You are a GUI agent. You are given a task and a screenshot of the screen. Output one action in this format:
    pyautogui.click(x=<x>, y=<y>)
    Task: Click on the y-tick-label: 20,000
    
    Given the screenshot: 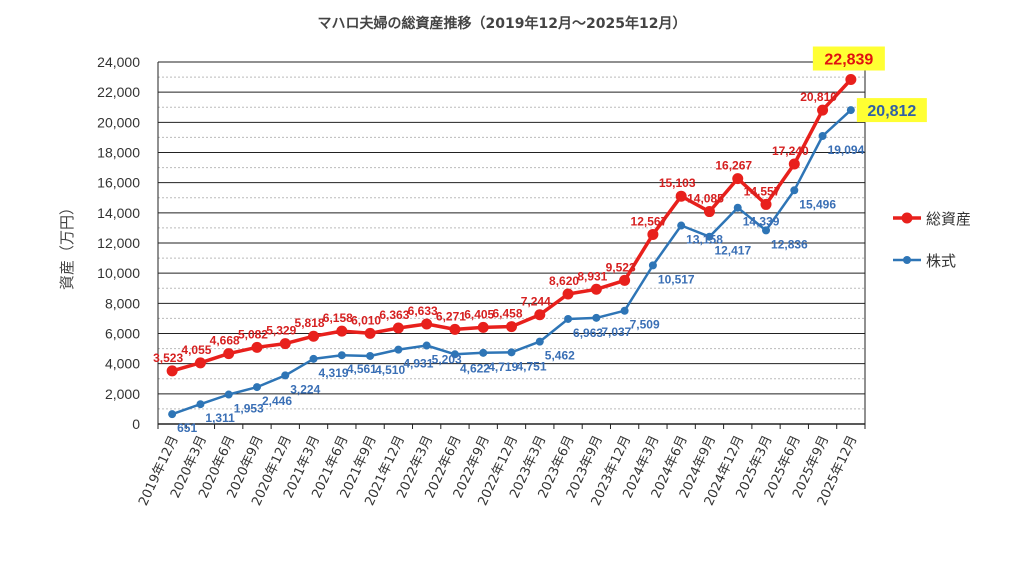 What is the action you would take?
    pyautogui.click(x=118, y=122)
    